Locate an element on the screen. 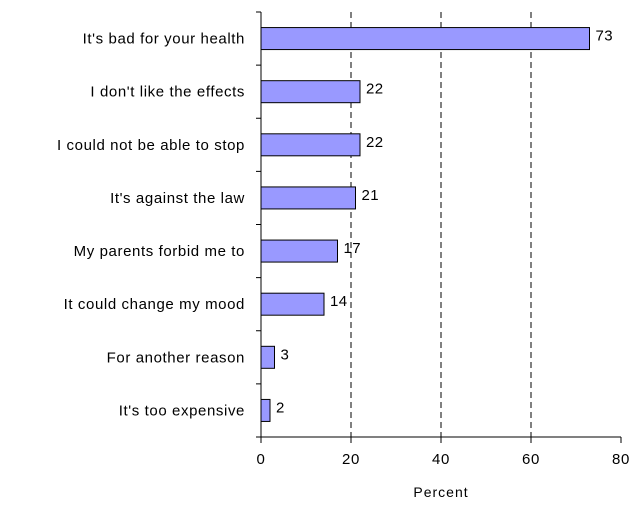 The height and width of the screenshot is (505, 630). value-label-6: 14 is located at coordinates (339, 301).